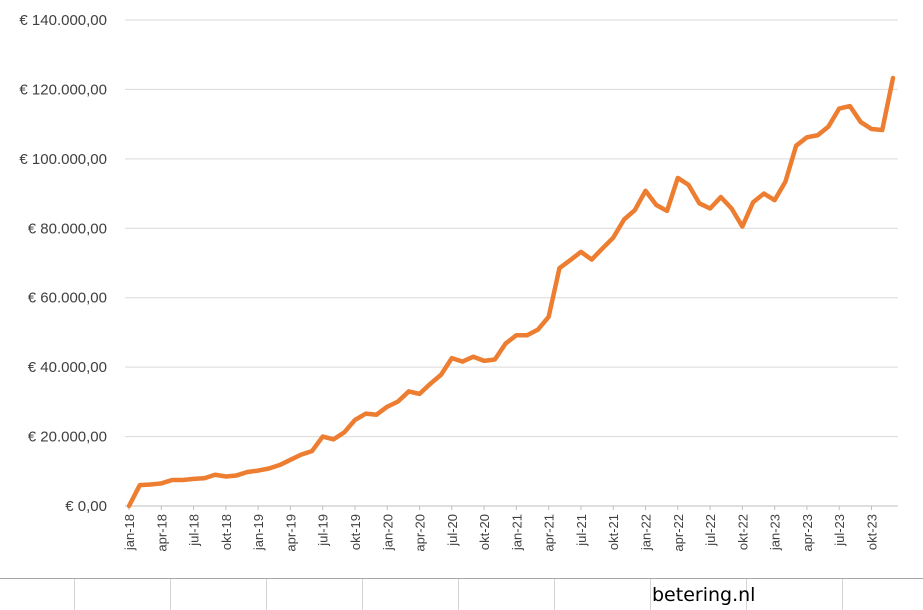 The height and width of the screenshot is (610, 923). What do you see at coordinates (129, 532) in the screenshot?
I see `x-tick-label: jan-18` at bounding box center [129, 532].